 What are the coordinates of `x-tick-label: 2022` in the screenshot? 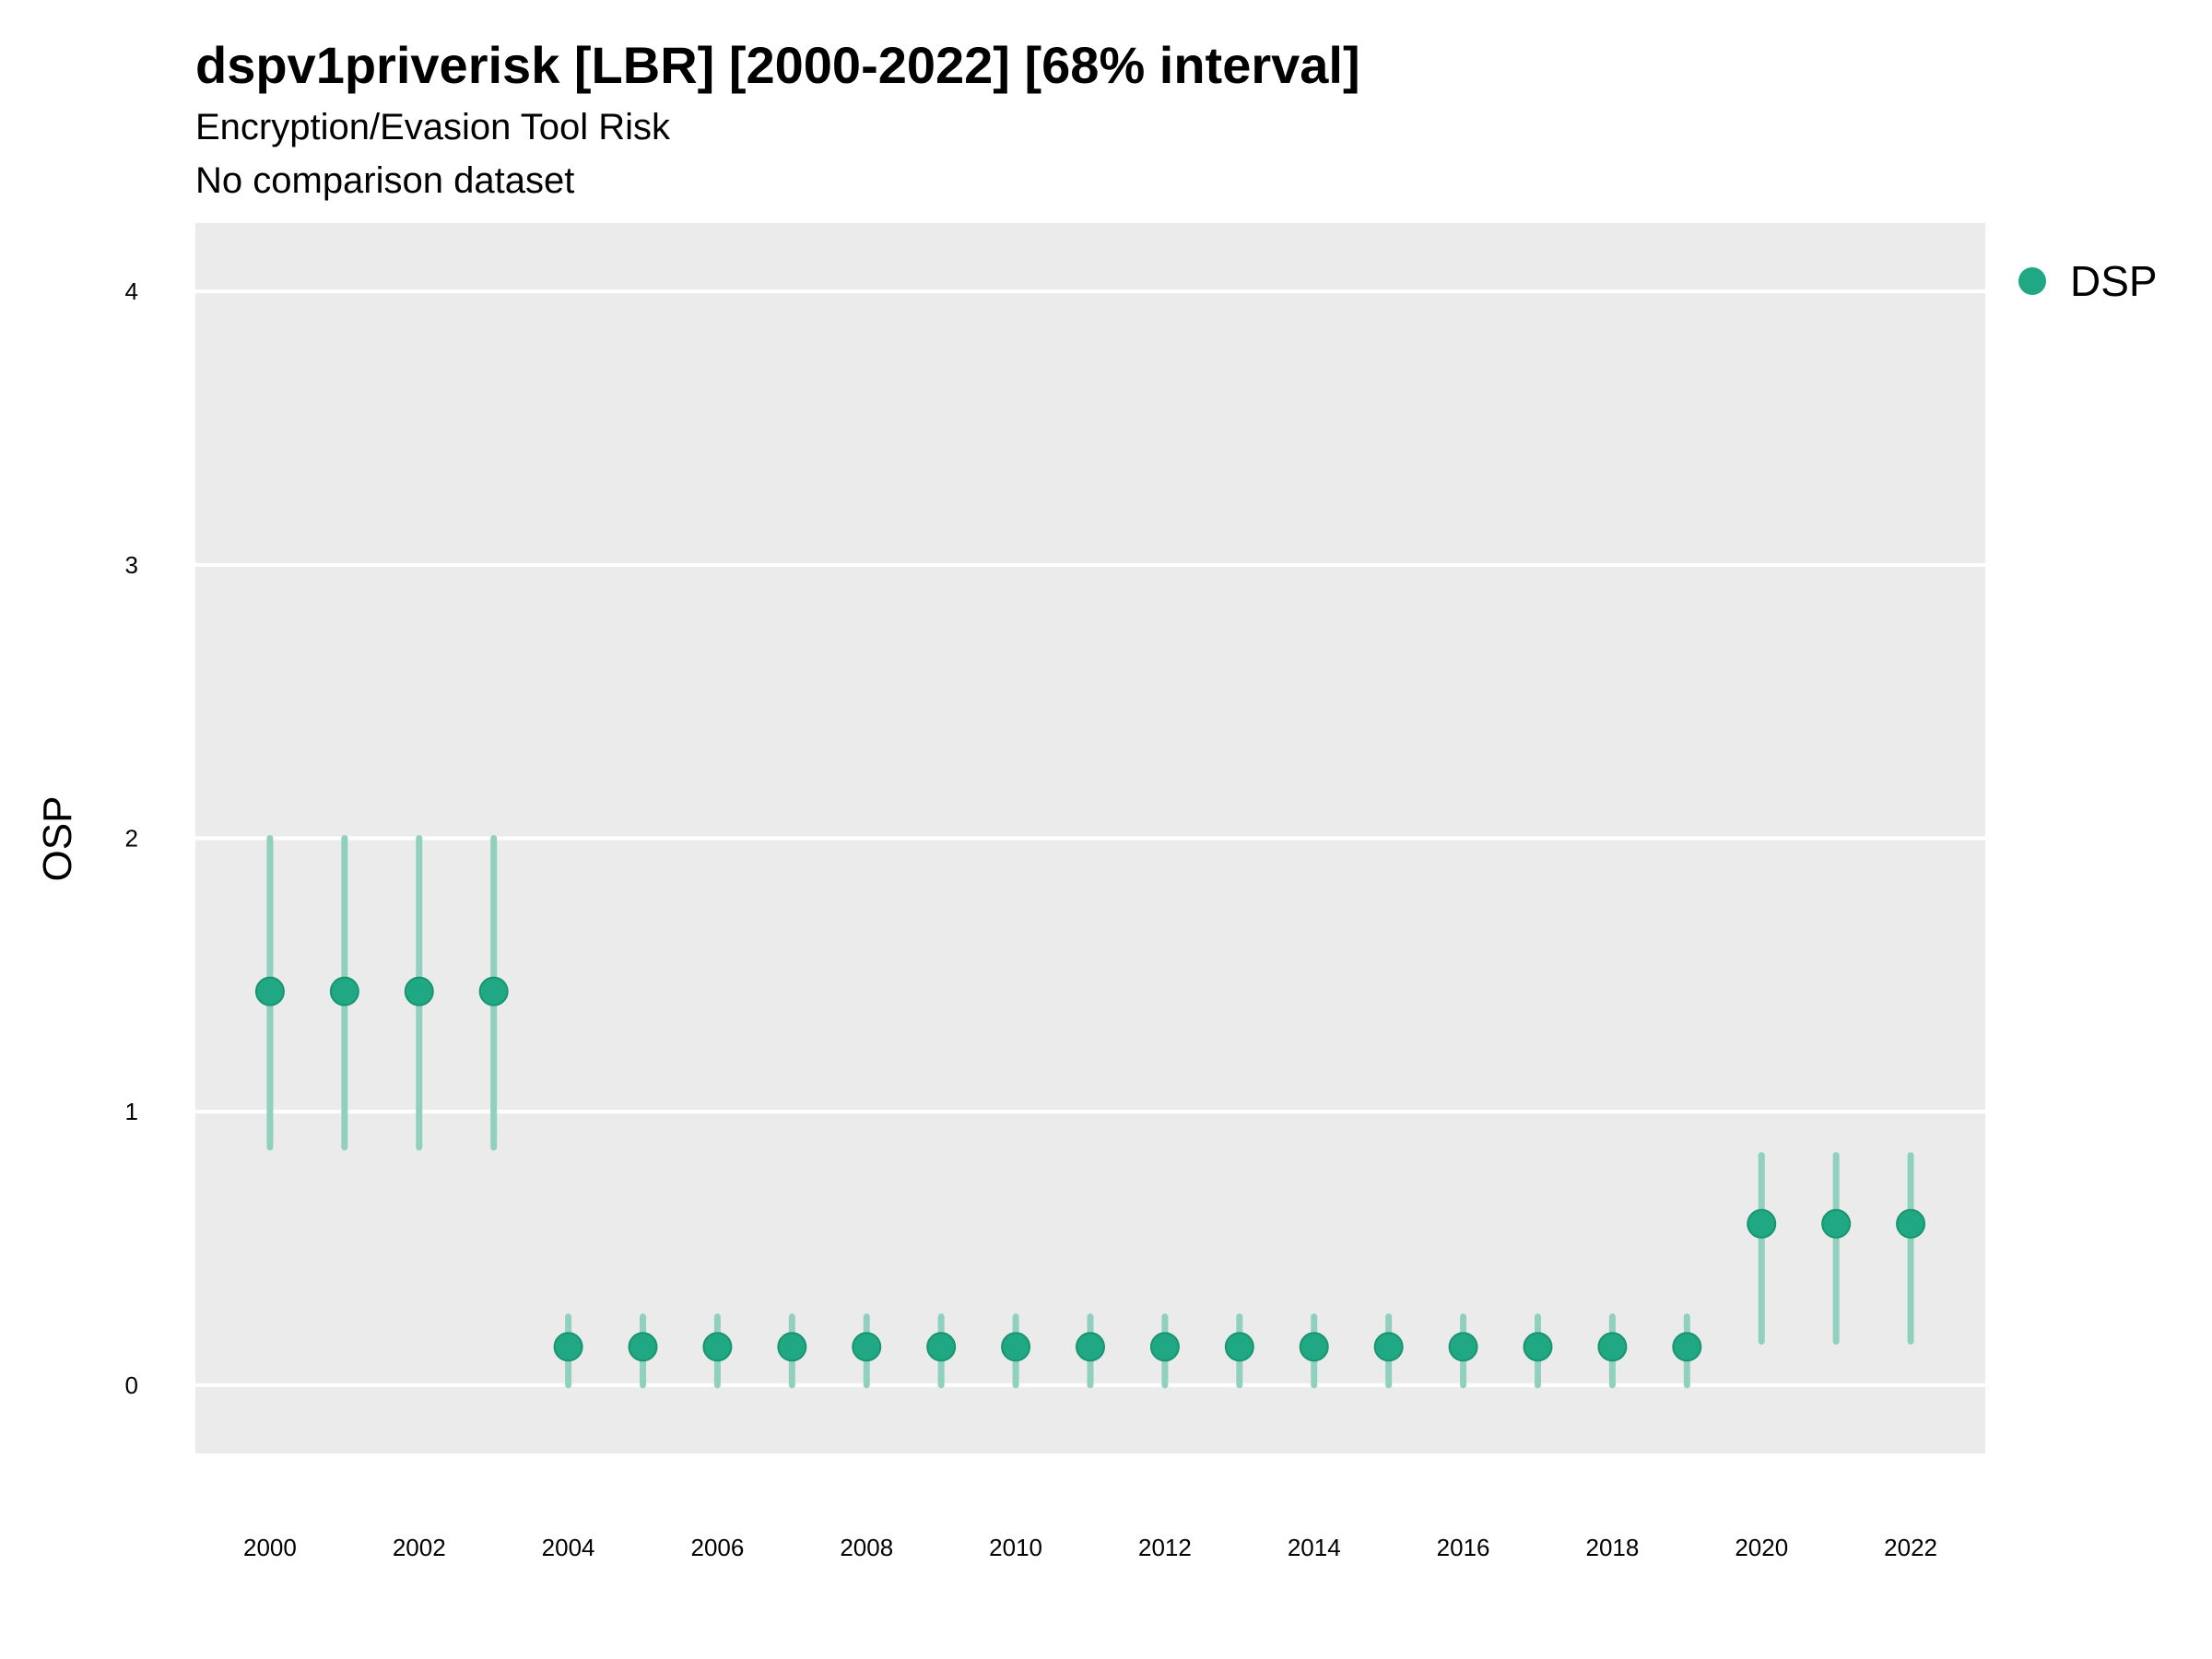 It's located at (1910, 1547).